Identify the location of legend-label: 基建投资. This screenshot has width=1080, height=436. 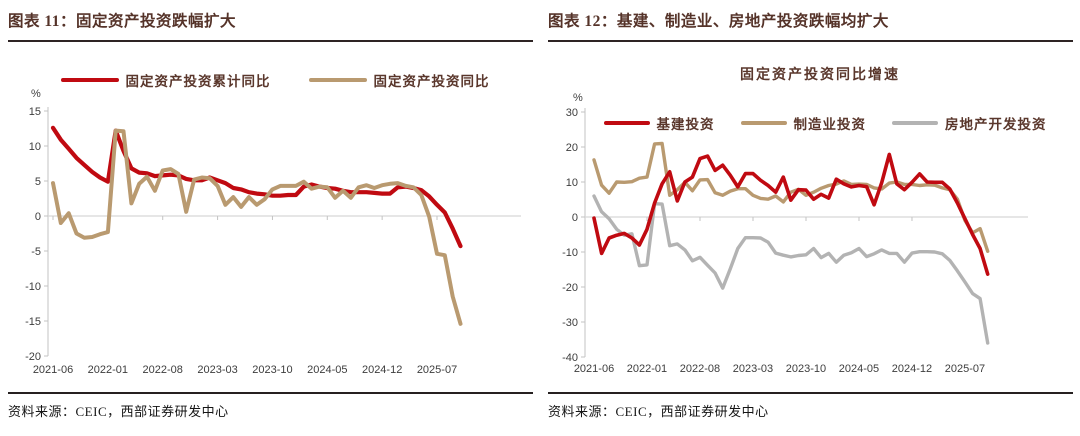
(685, 124).